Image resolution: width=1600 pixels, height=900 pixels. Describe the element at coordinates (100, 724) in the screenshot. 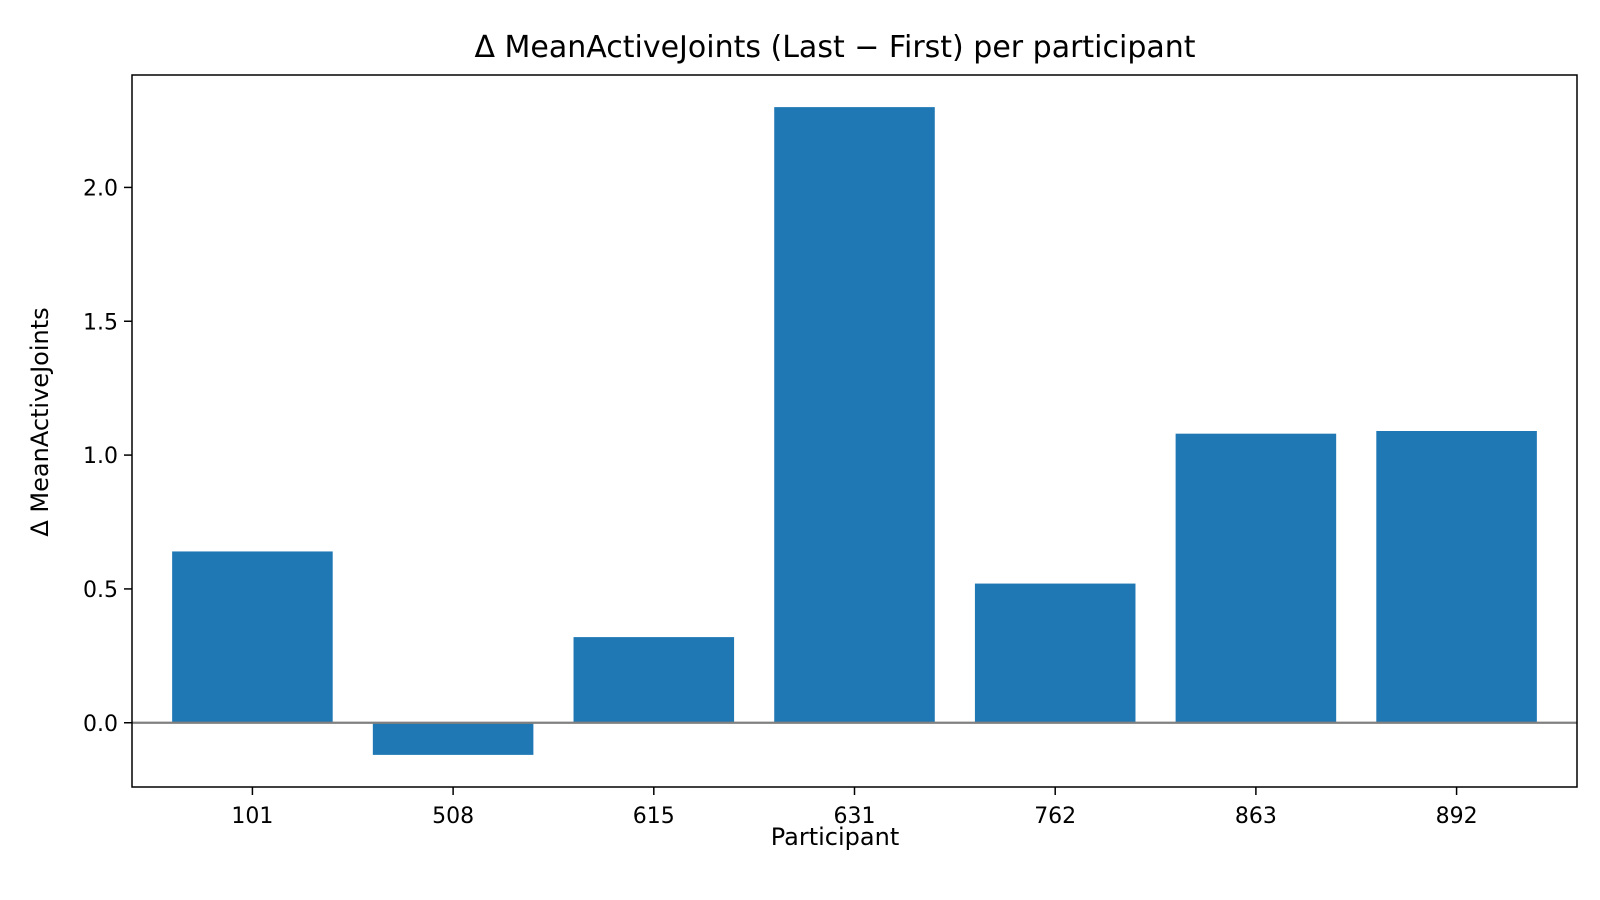

I see `y-tick-label: 0.0` at that location.